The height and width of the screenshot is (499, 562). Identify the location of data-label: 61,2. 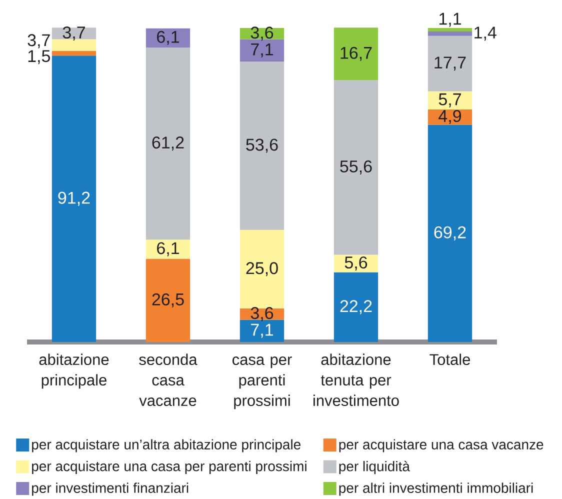
(168, 143).